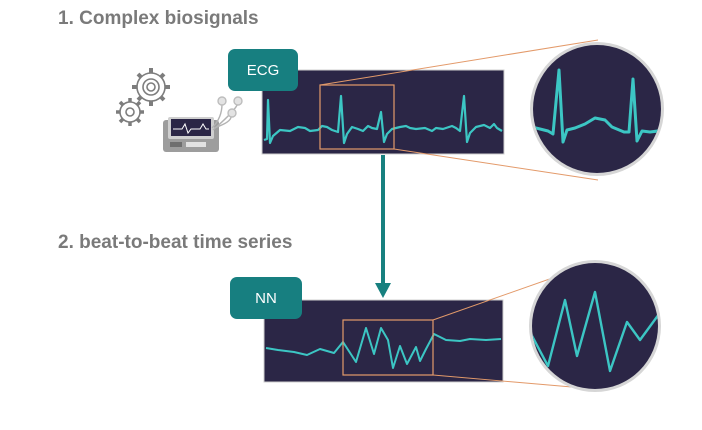 This screenshot has width=702, height=430. What do you see at coordinates (459, 62) in the screenshot?
I see `ecg-zoom-line-top` at bounding box center [459, 62].